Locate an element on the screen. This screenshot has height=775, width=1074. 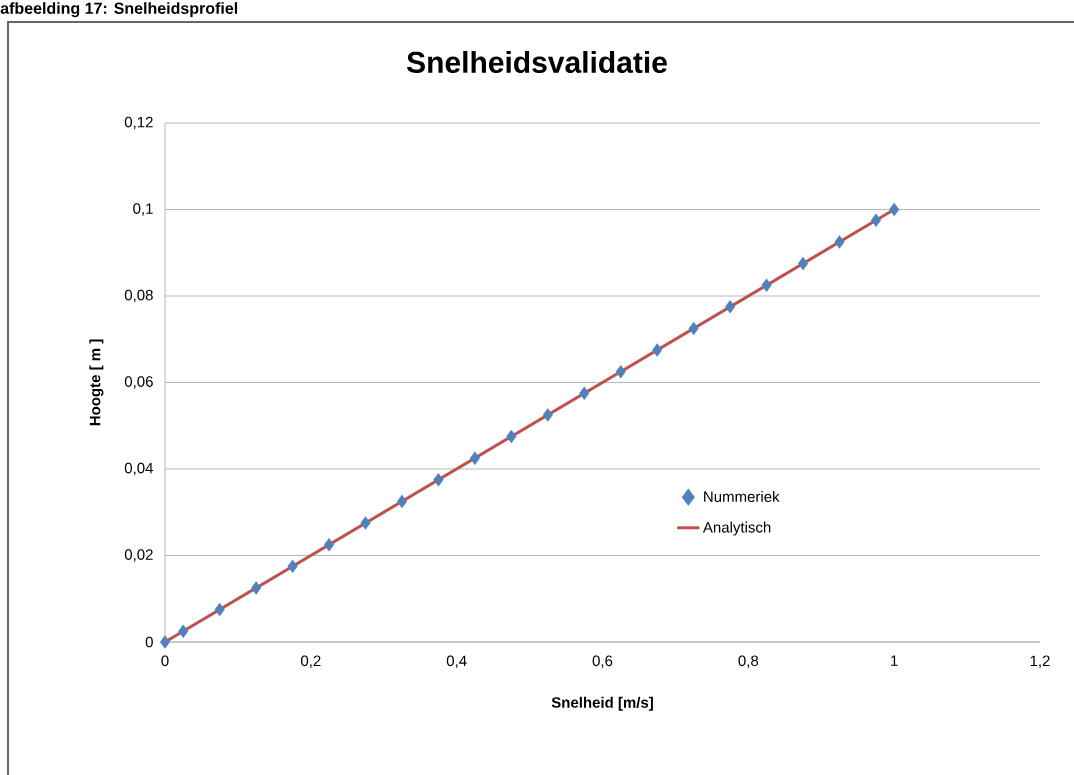
text: afbeelding 17: Snelheidsprofiel is located at coordinates (119, 10).